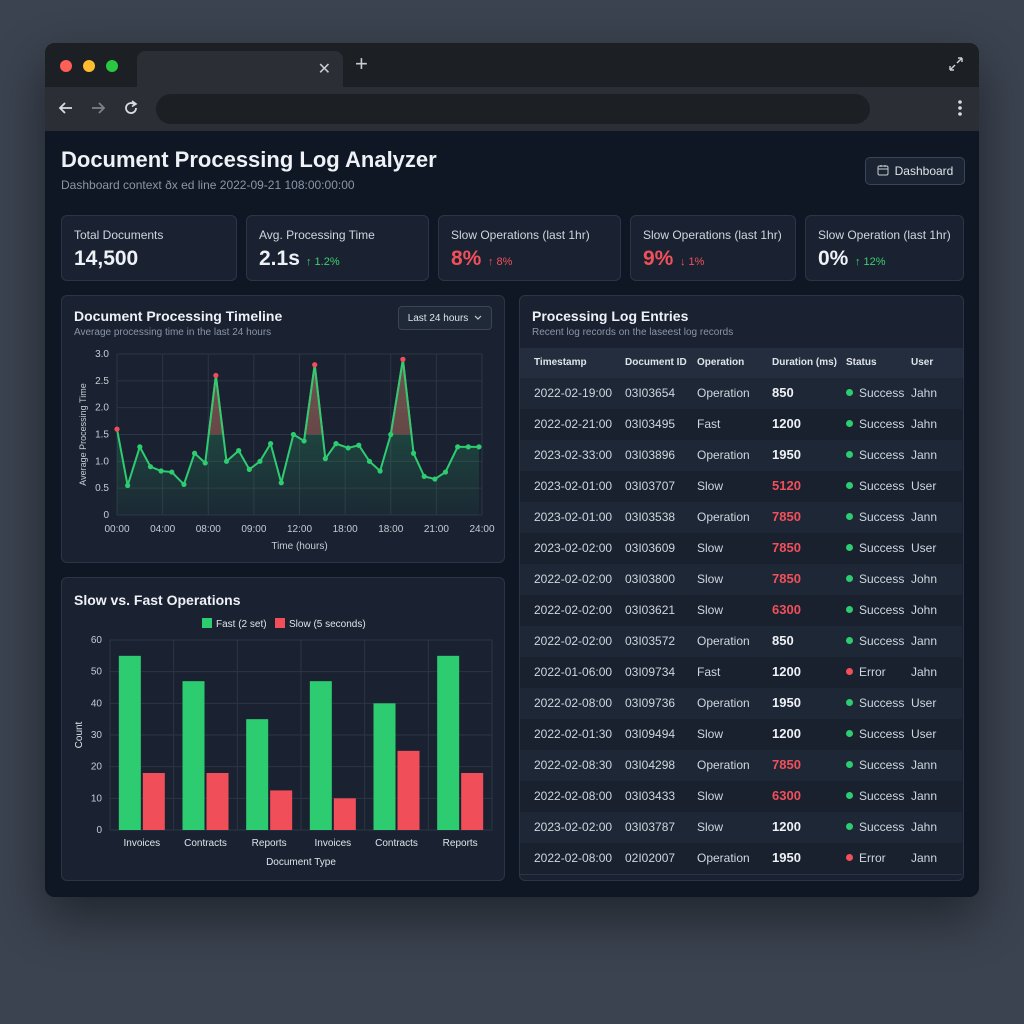  Describe the element at coordinates (89, 66) in the screenshot. I see `minimize-window-button` at that location.